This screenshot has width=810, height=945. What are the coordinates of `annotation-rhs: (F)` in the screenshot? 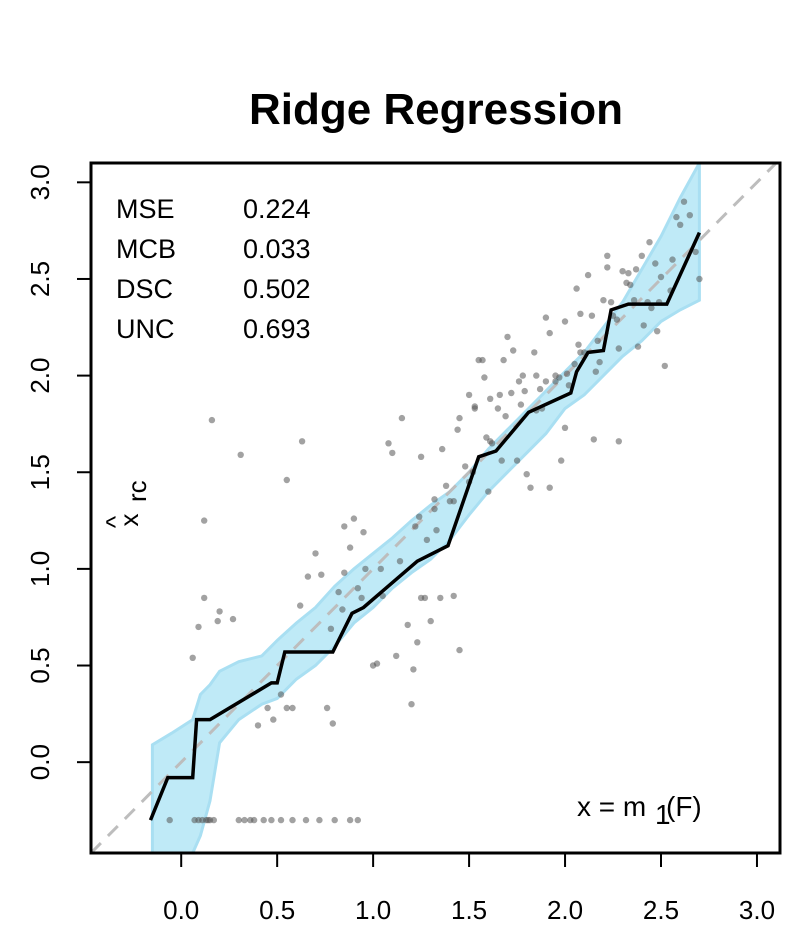 It's located at (684, 806).